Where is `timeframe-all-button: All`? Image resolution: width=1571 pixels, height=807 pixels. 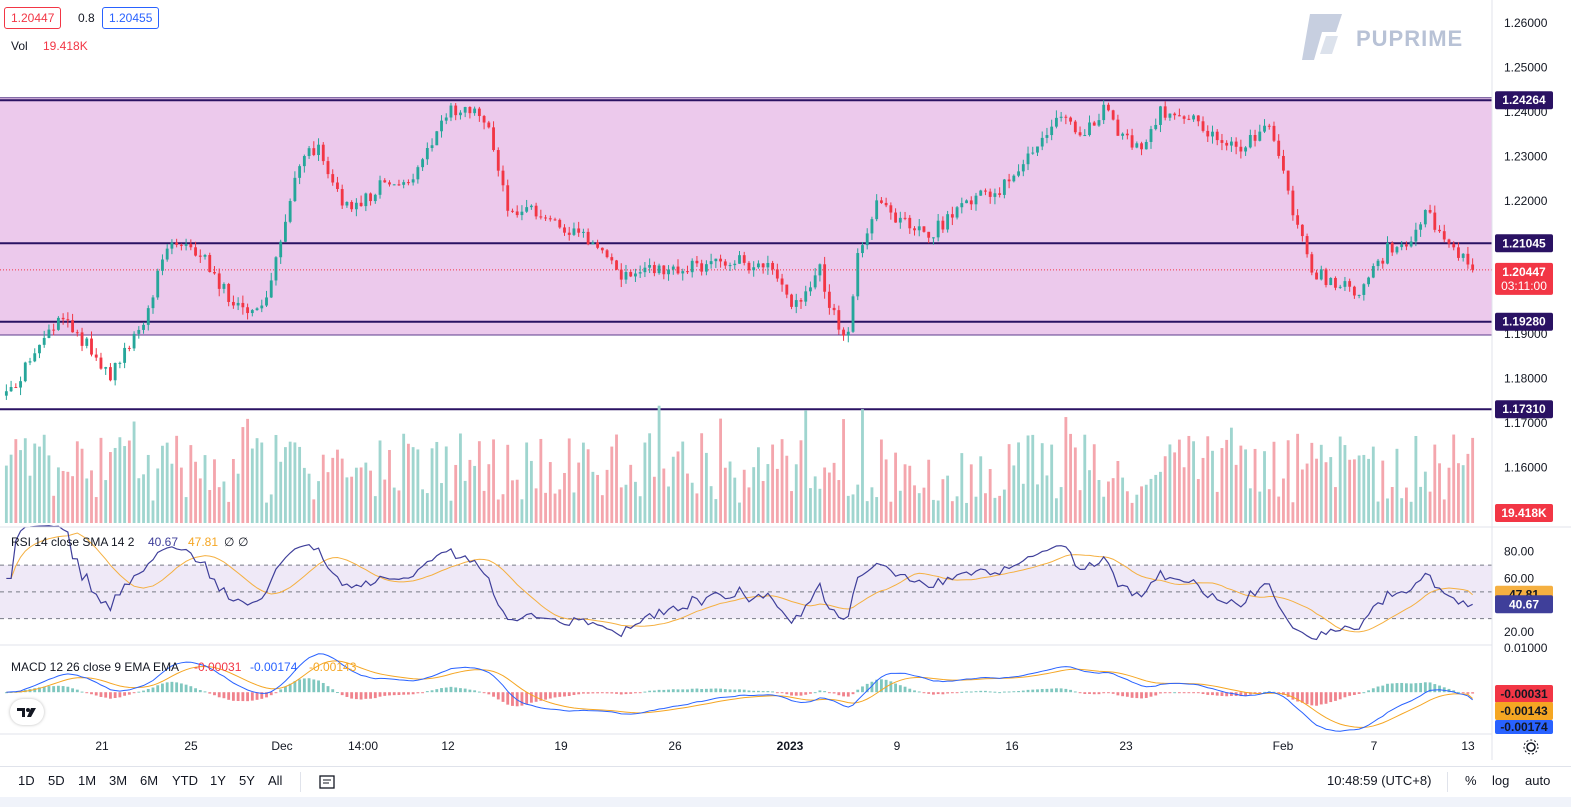
timeframe-all-button: All is located at coordinates (275, 780).